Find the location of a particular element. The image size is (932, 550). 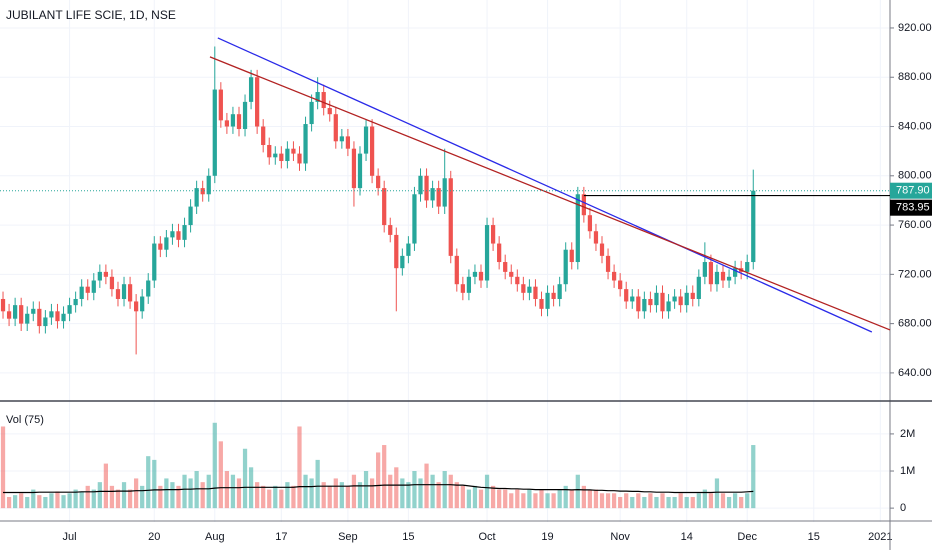

volume-ma-line is located at coordinates (378, 489).